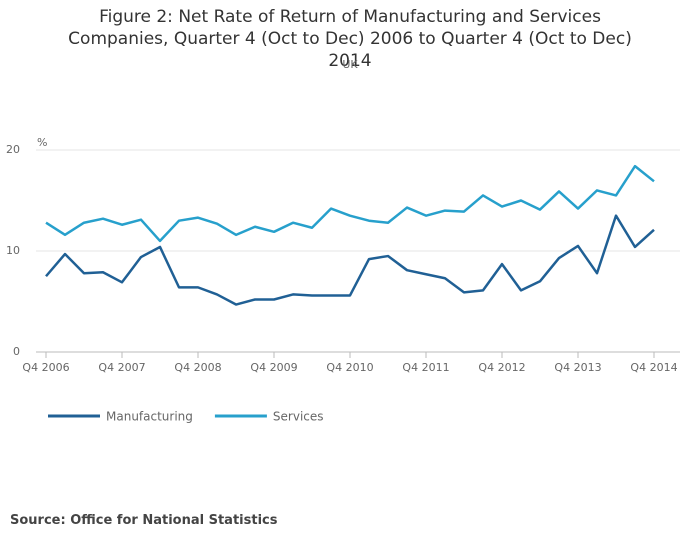  Describe the element at coordinates (144, 520) in the screenshot. I see `source: Source: Office for National Statistics` at that location.